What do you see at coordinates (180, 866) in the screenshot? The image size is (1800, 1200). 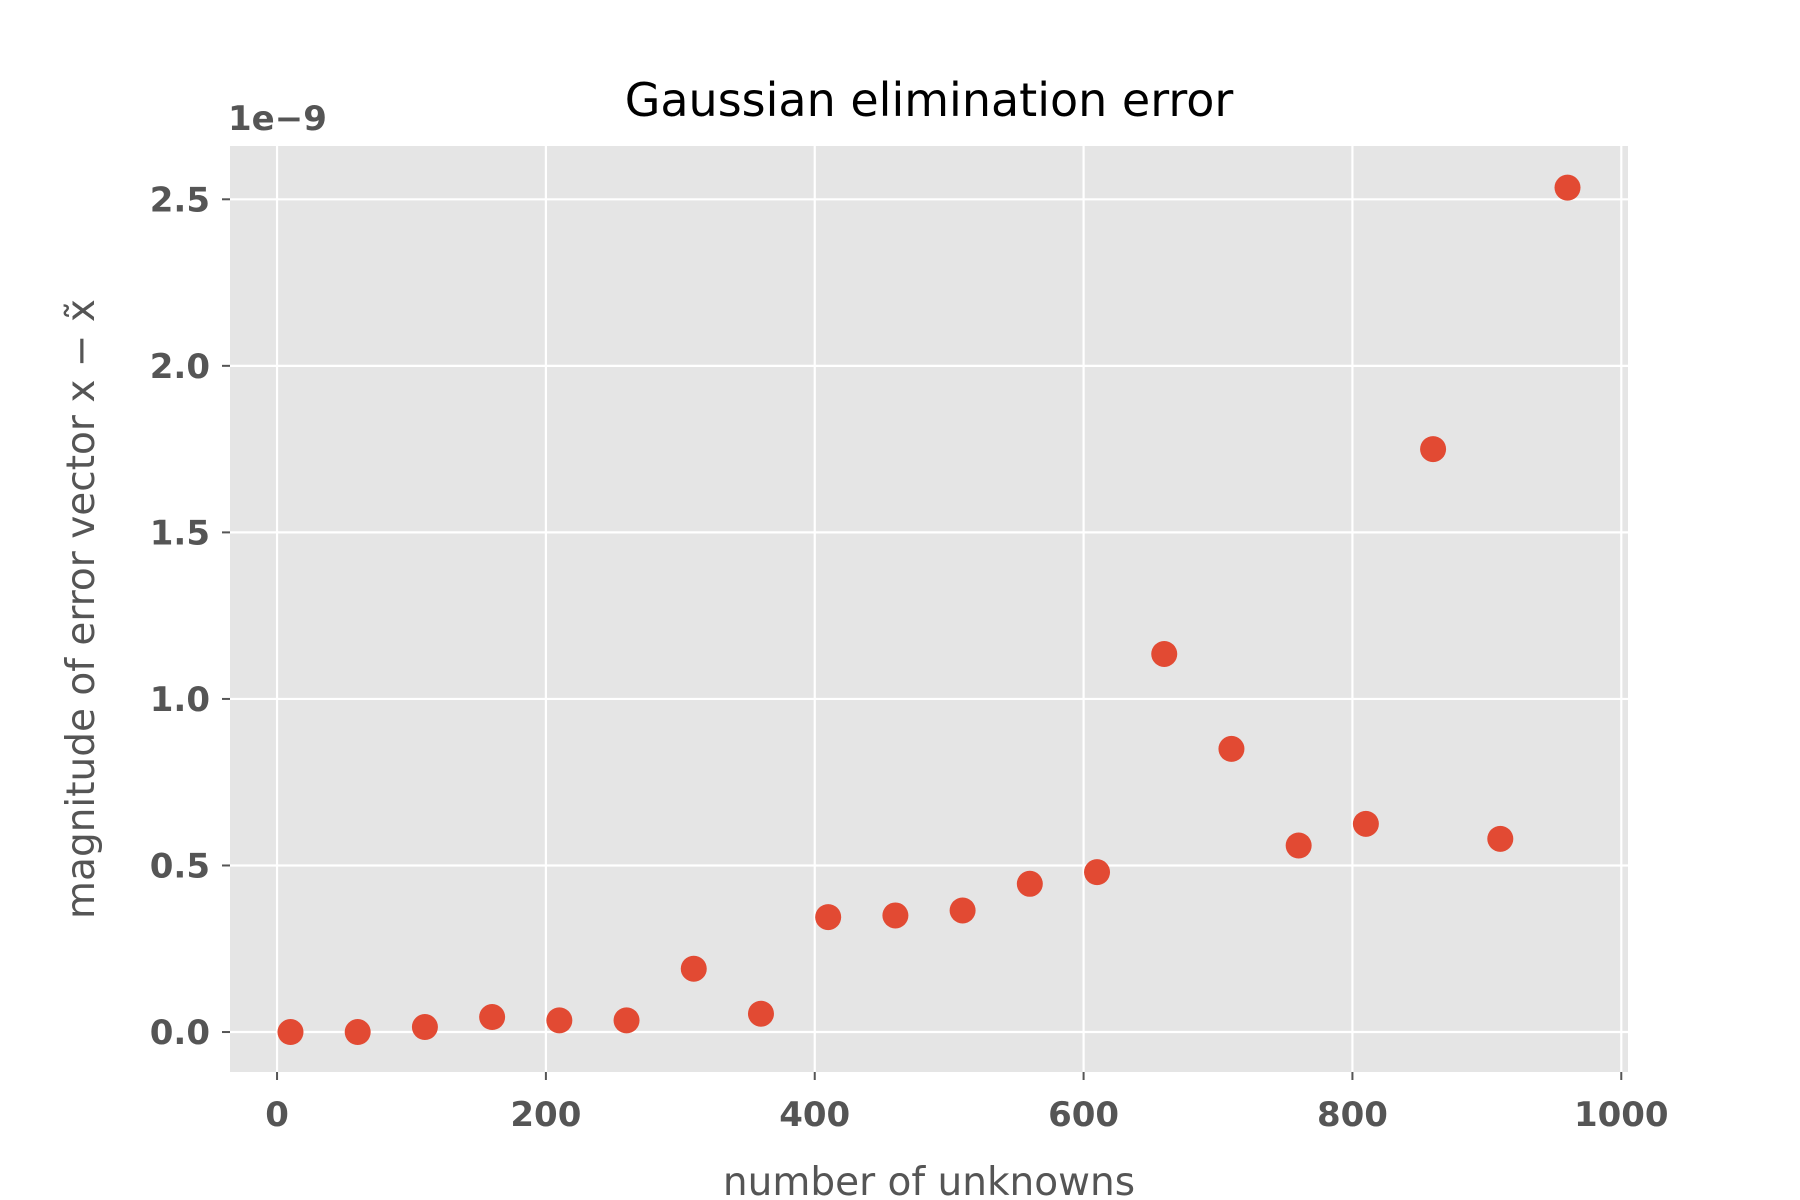 I see `y-tick-label: 0.5` at bounding box center [180, 866].